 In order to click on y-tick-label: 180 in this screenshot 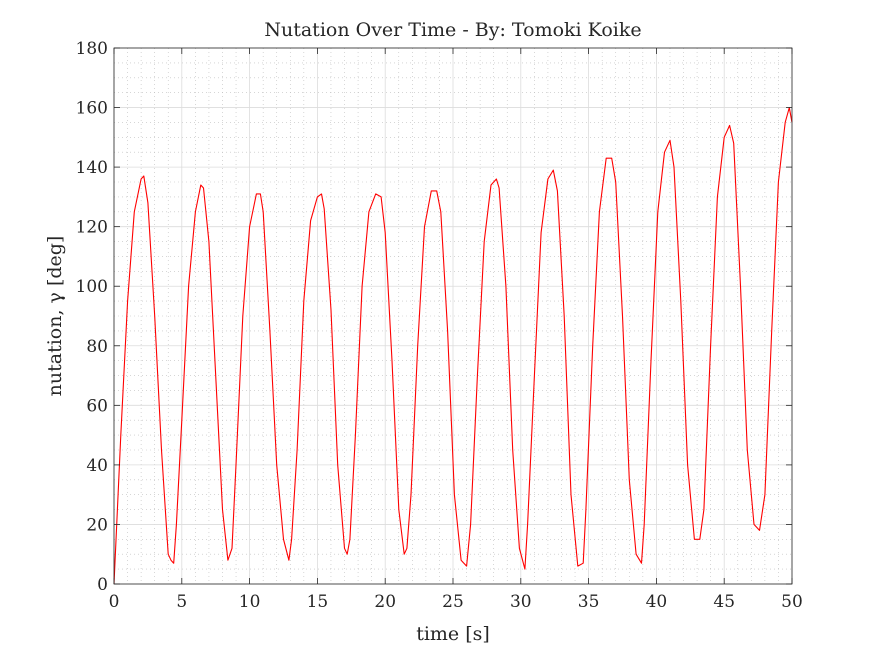, I will do `click(92, 49)`.